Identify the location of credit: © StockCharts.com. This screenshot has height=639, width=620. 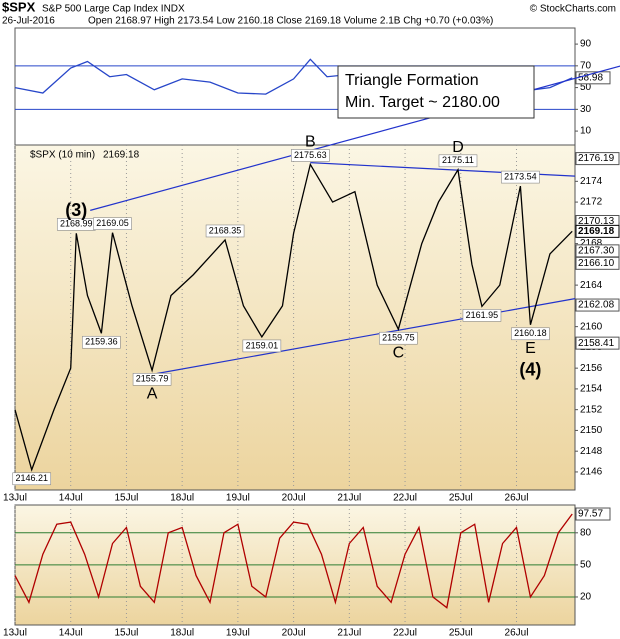
(573, 9).